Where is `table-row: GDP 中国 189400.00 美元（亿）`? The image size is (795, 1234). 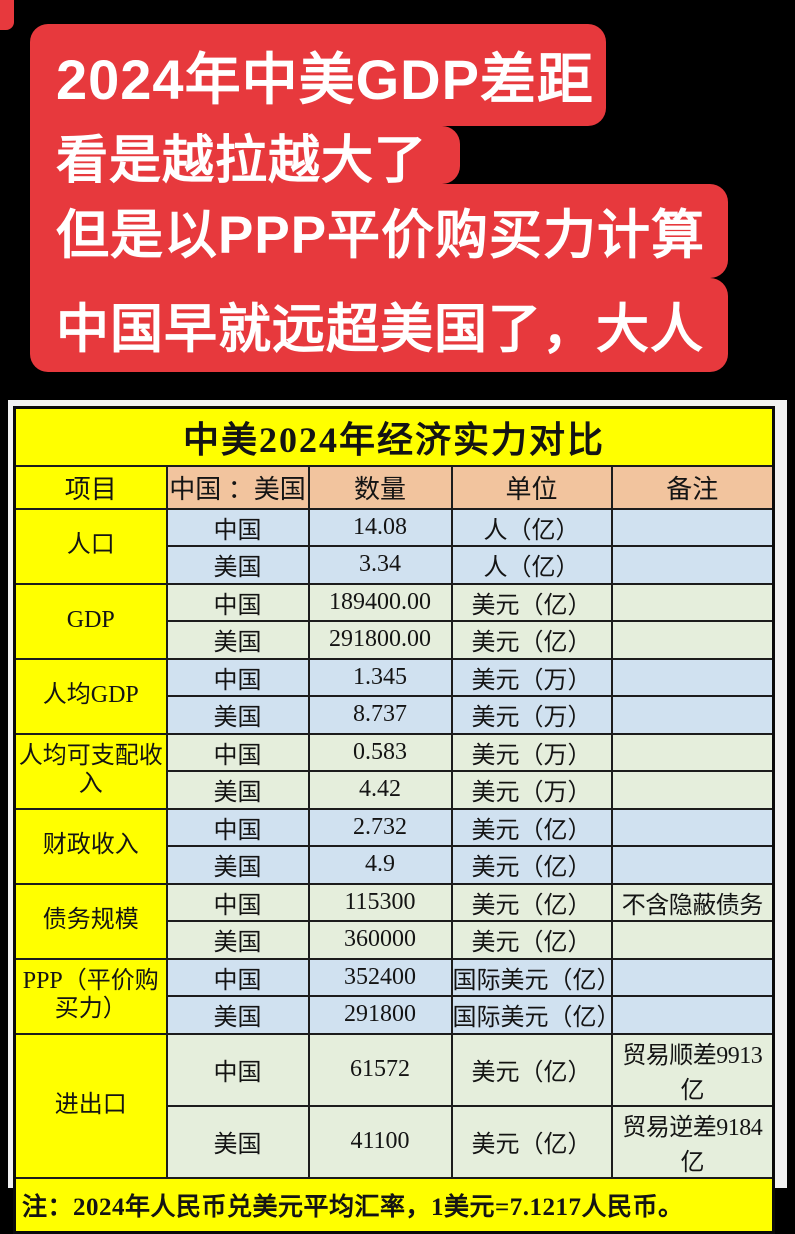 table-row: GDP 中国 189400.00 美元（亿） is located at coordinates (394, 621).